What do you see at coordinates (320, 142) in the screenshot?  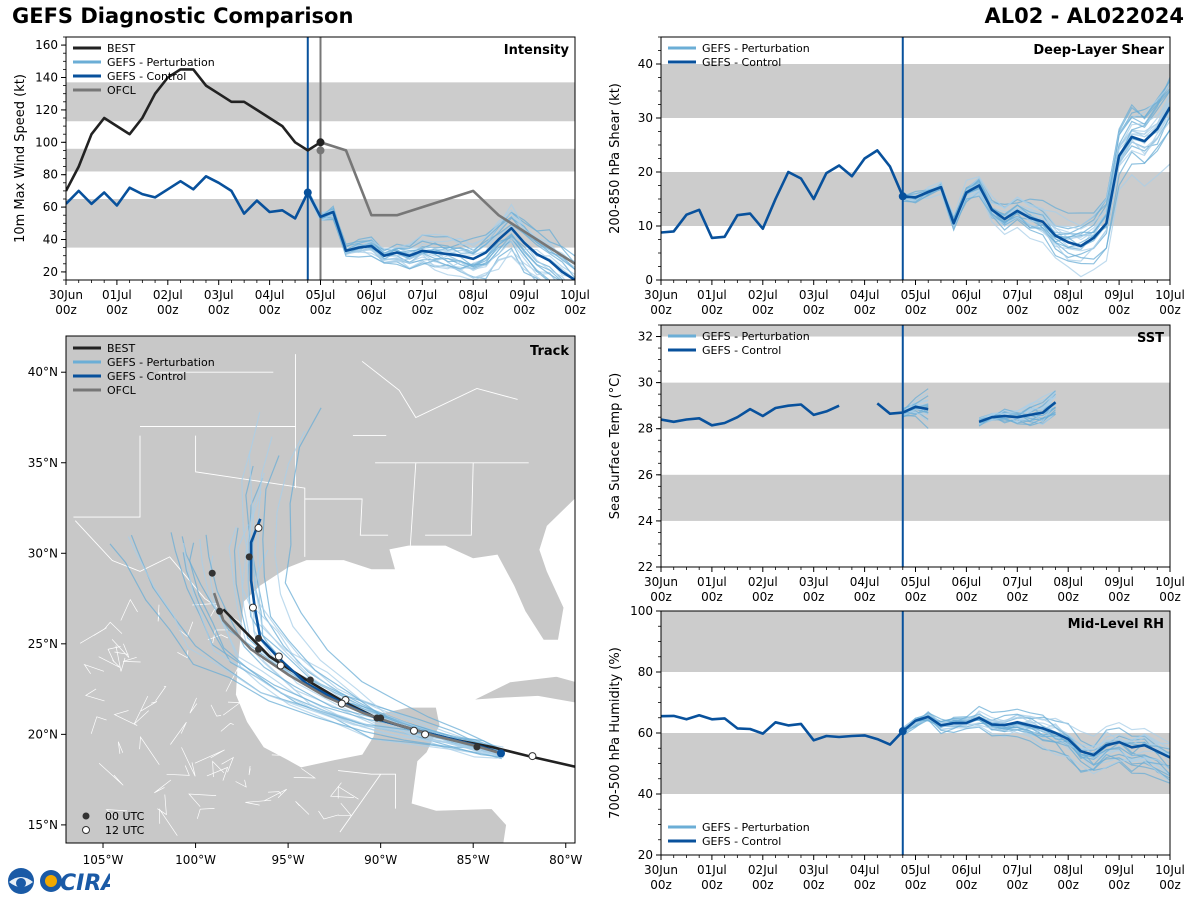 I see `best-init-marker` at bounding box center [320, 142].